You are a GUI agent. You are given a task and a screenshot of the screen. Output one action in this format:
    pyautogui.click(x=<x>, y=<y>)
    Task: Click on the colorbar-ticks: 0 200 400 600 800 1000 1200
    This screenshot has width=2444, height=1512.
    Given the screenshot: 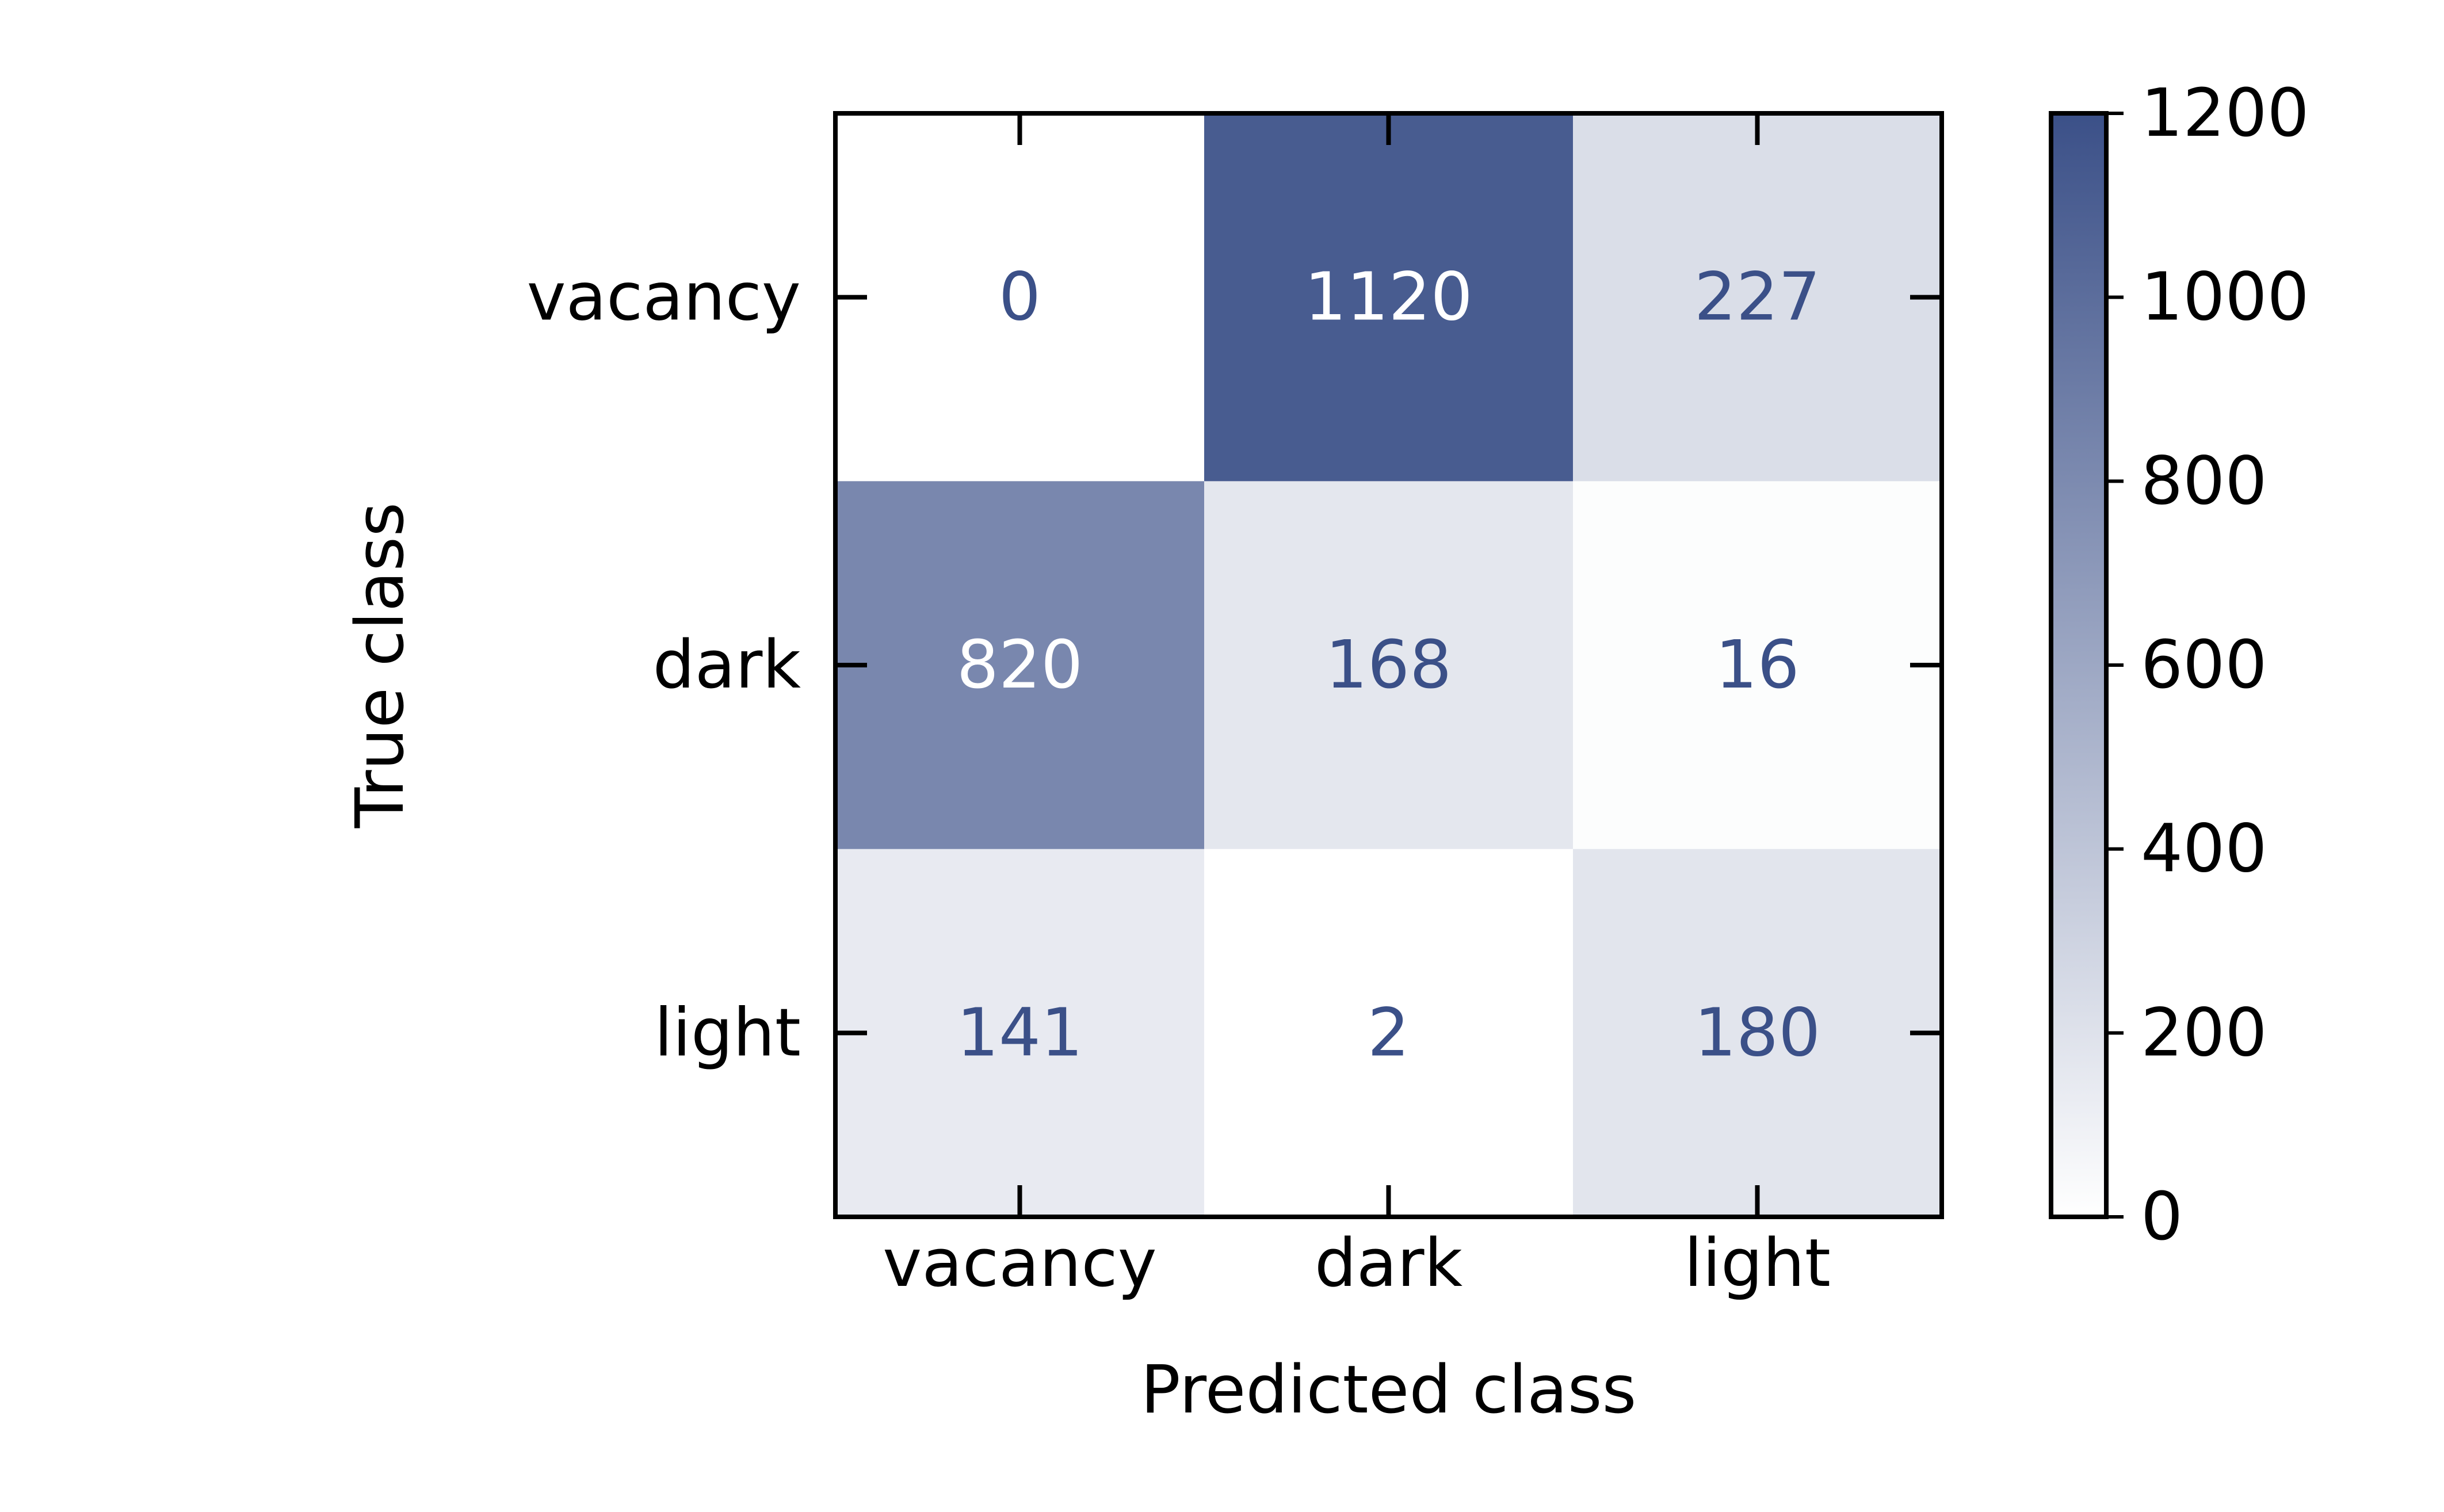 What is the action you would take?
    pyautogui.click(x=2207, y=665)
    